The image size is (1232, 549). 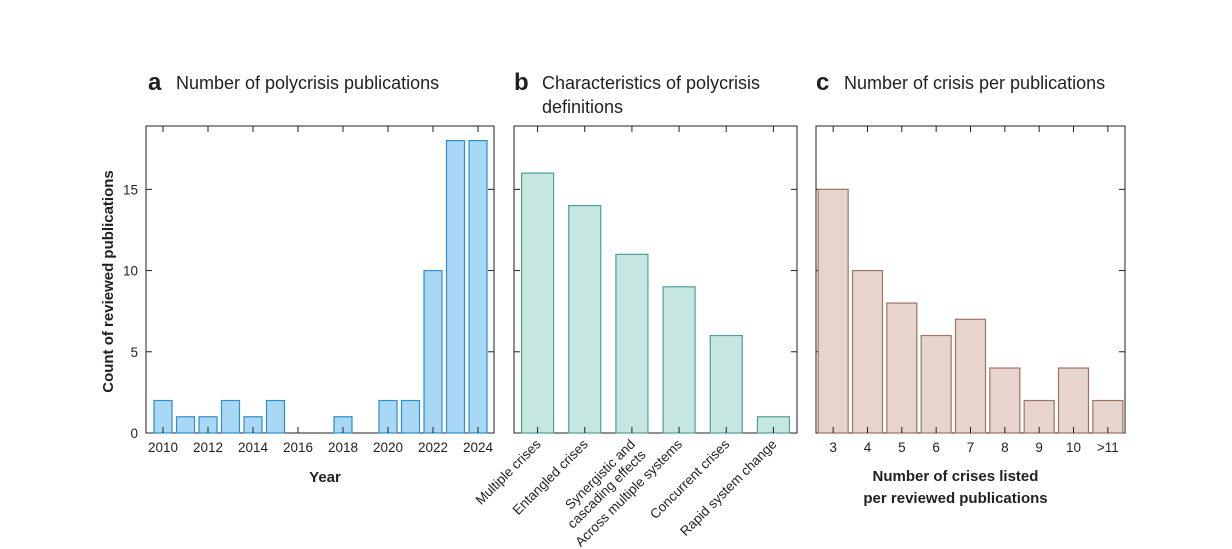 I want to click on bar-2013, so click(x=230, y=416).